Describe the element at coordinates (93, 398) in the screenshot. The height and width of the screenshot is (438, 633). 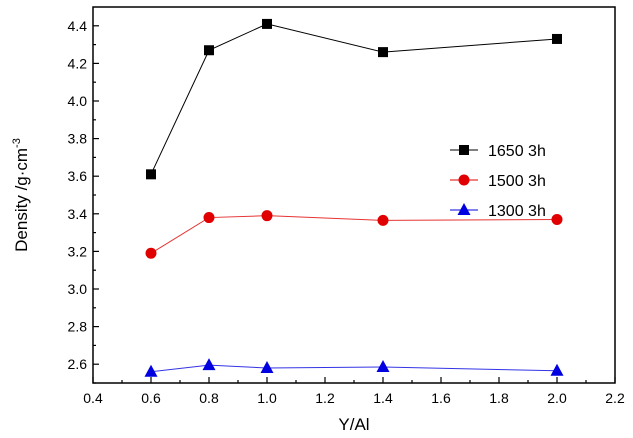
I see `x-tick-label: 0.4` at that location.